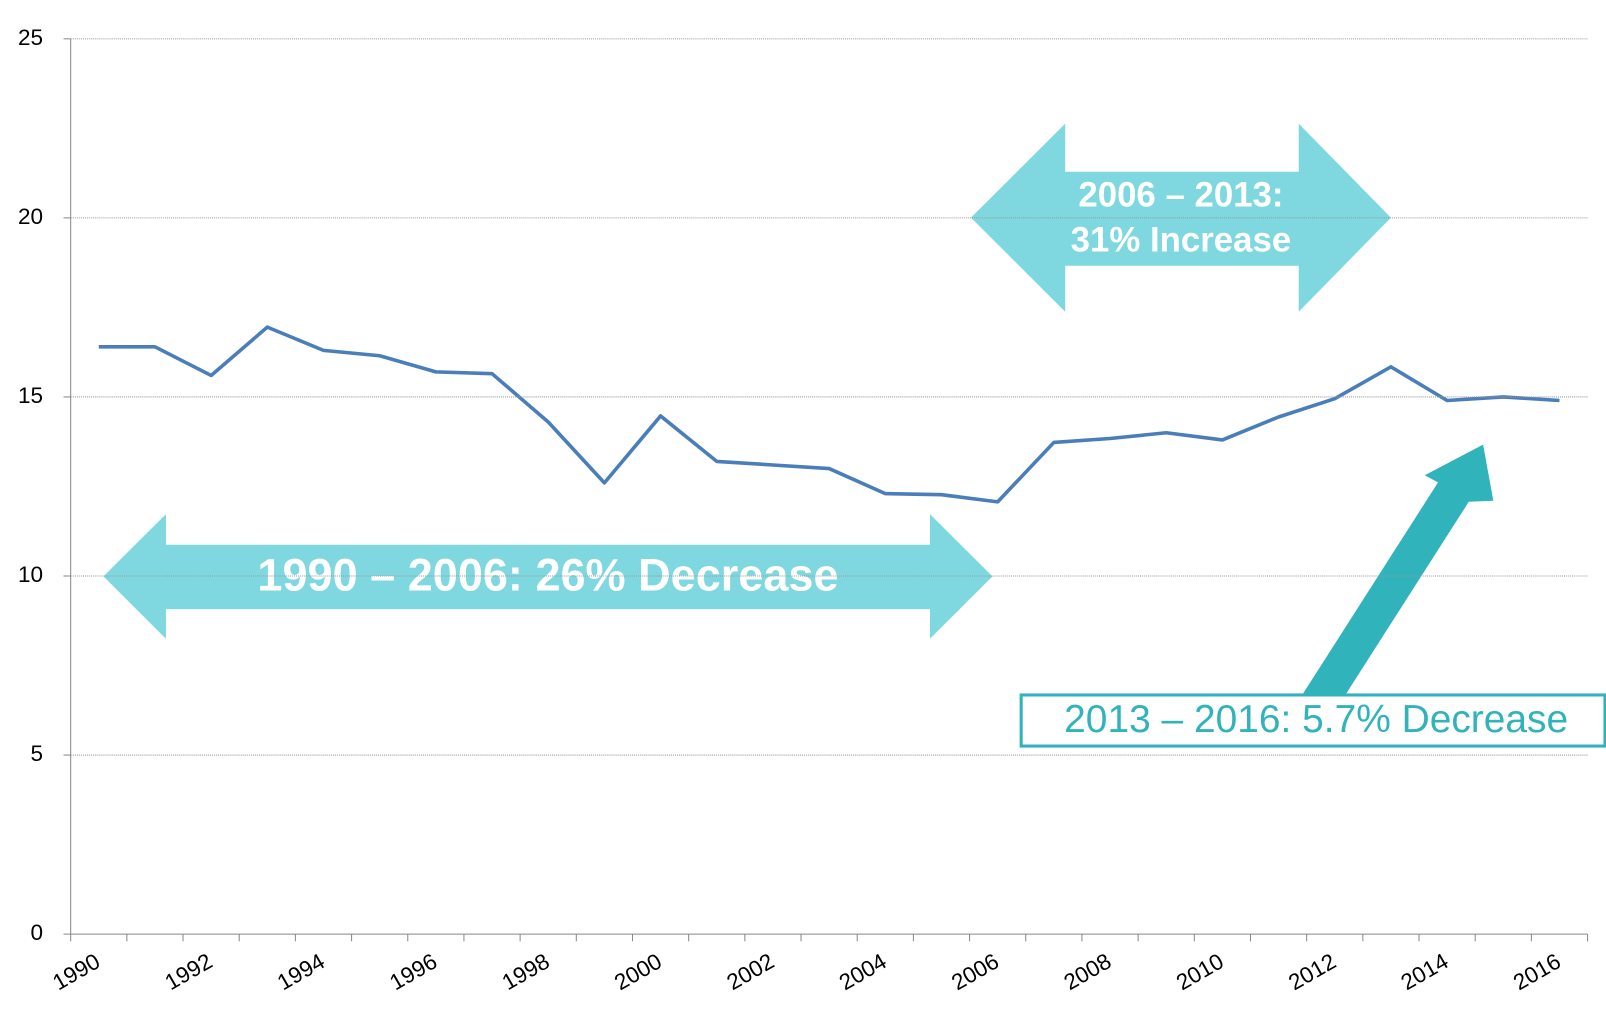 This screenshot has width=1606, height=1022. Describe the element at coordinates (547, 574) in the screenshot. I see `annotation: 1990 – 2006: 26% Decrease` at that location.